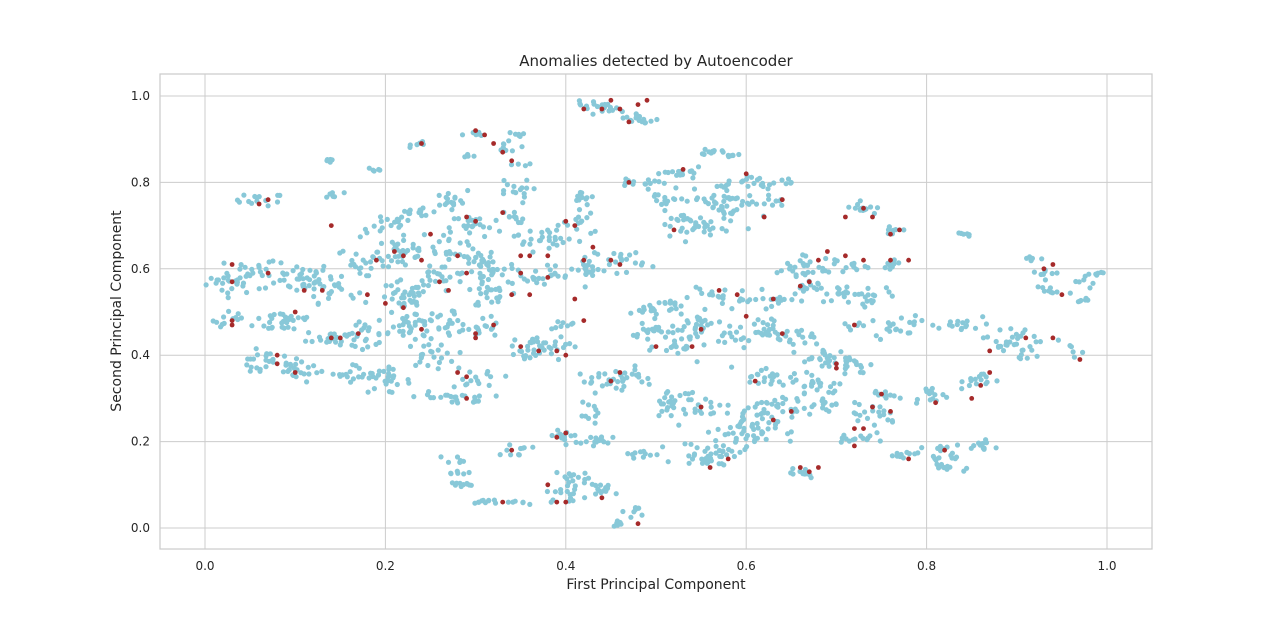 Image resolution: width=1280 pixels, height=617 pixels. I want to click on x-axis-label: First Principal Component, so click(656, 585).